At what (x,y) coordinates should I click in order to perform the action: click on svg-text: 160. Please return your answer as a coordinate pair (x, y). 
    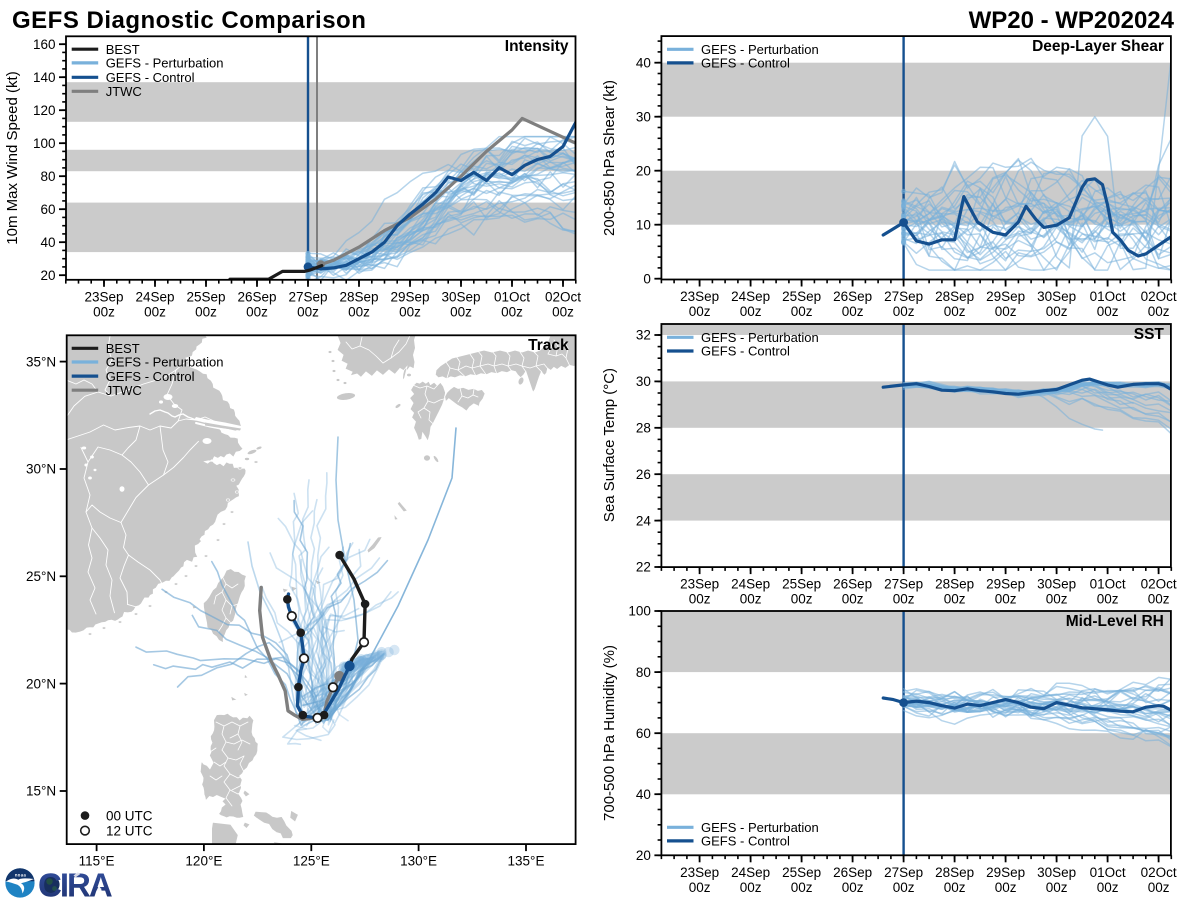
    Looking at the image, I should click on (44, 44).